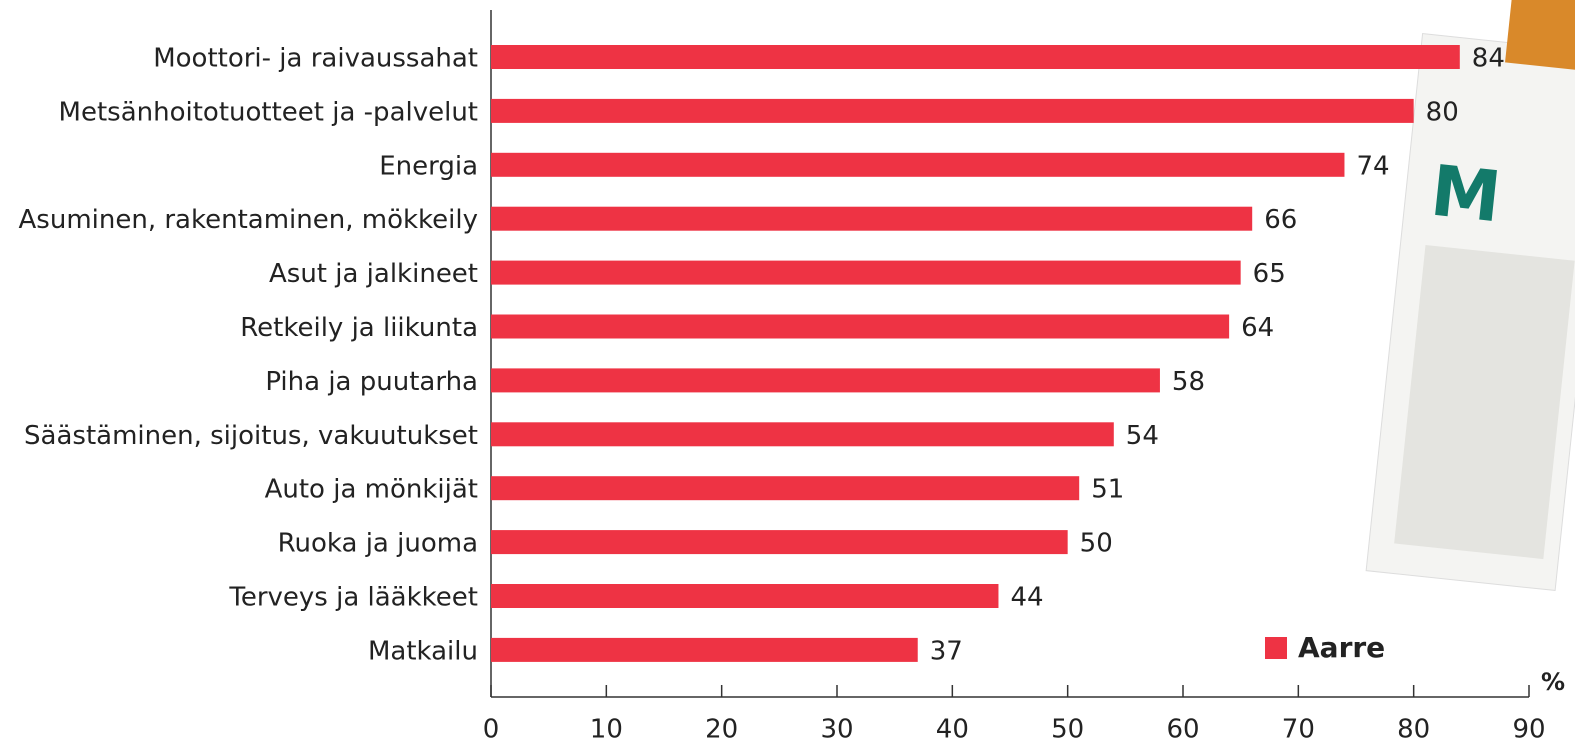 Image resolution: width=1575 pixels, height=746 pixels. Describe the element at coordinates (946, 651) in the screenshot. I see `value-label: 37` at that location.